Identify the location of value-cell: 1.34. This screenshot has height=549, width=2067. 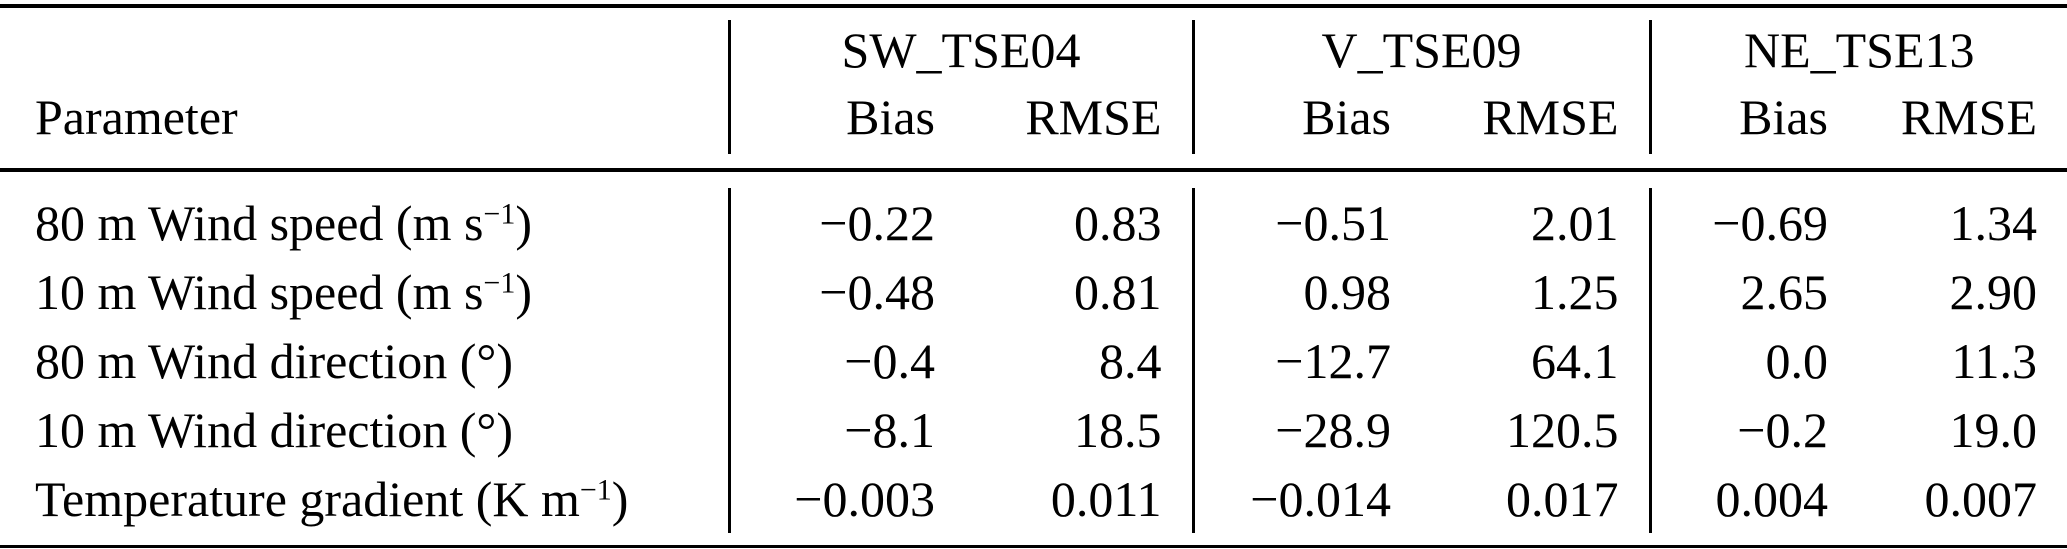
(1993, 222).